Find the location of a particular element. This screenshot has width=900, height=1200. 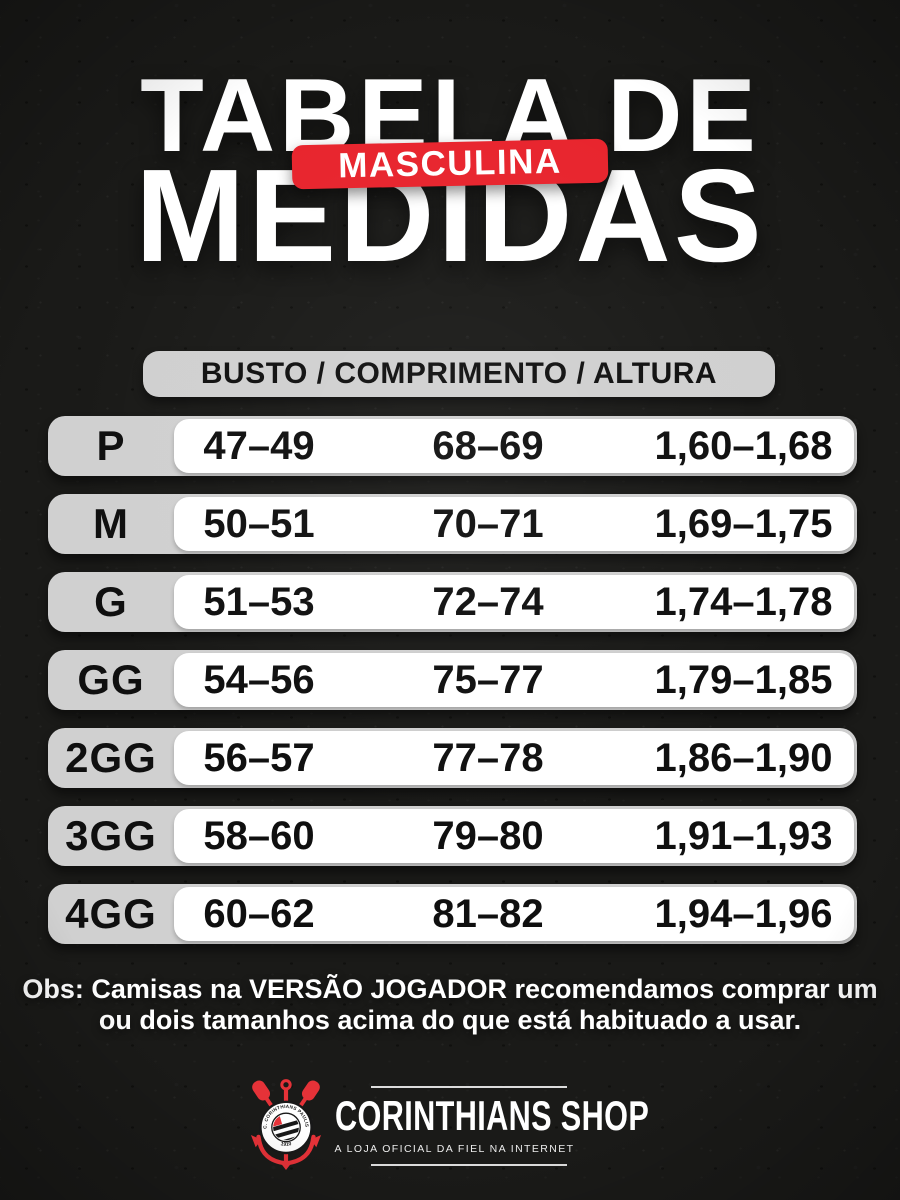

size-label: GG is located at coordinates (111, 679).